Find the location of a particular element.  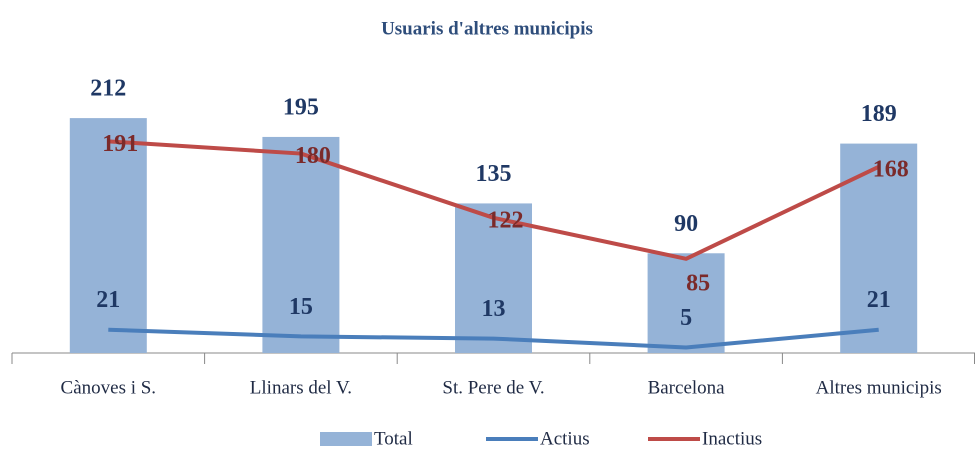

legend-label: Actius is located at coordinates (565, 438).